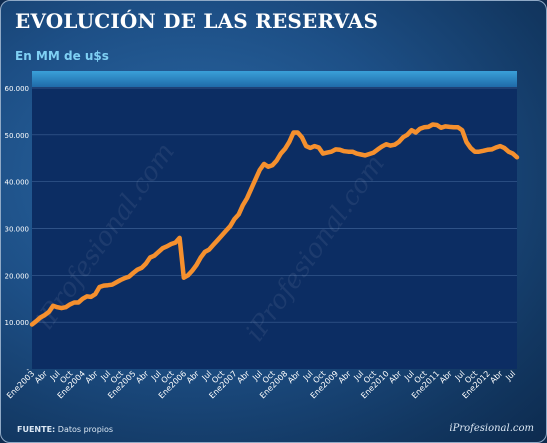 This screenshot has width=547, height=443. Describe the element at coordinates (20, 384) in the screenshot. I see `x-tick-label: Ene2003` at that location.